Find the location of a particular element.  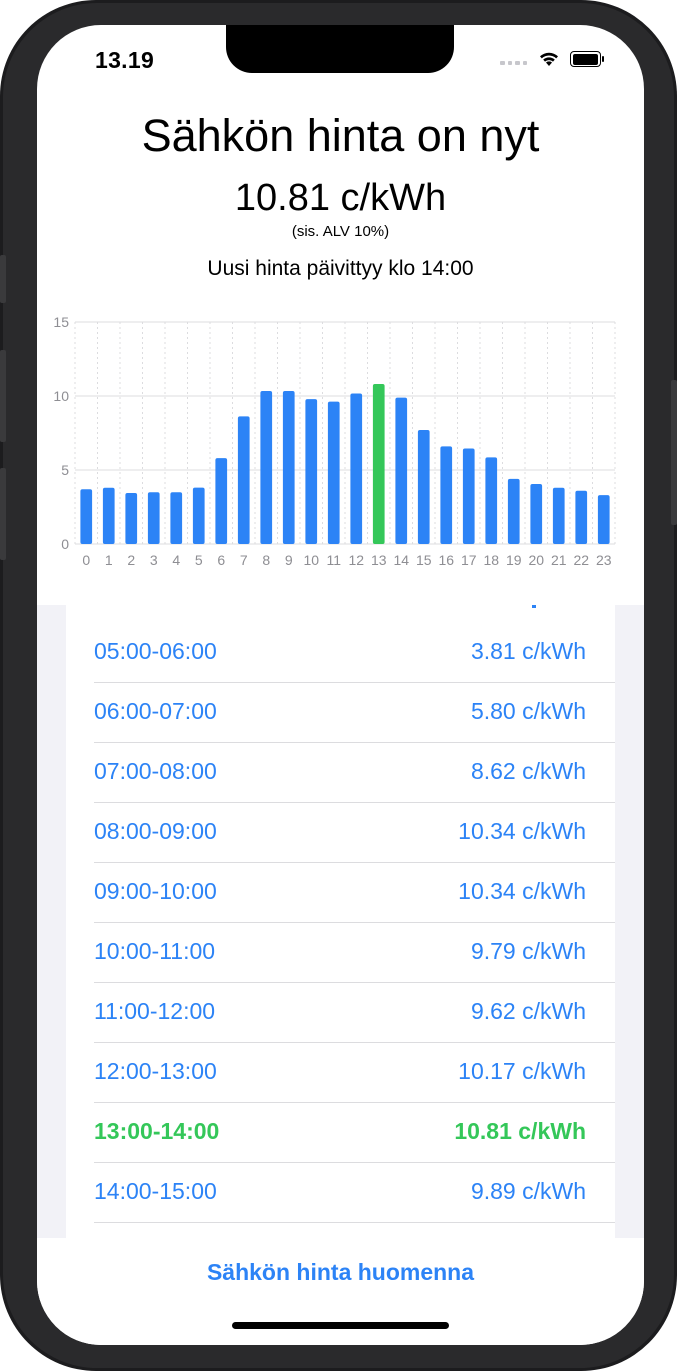

chart-xtick-label: 10 is located at coordinates (311, 560).